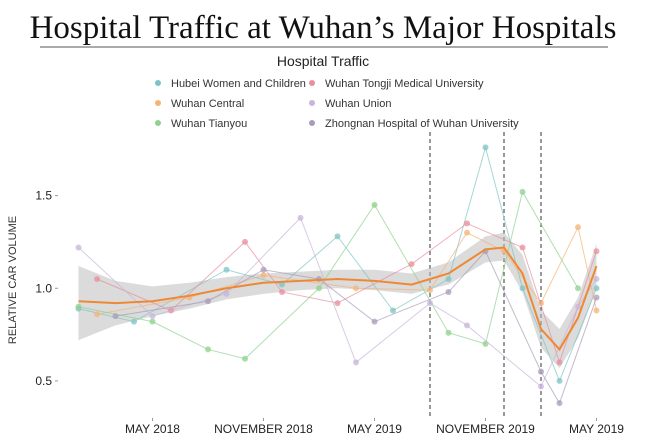  What do you see at coordinates (323, 61) in the screenshot?
I see `legend-title: Hospital Traffic` at bounding box center [323, 61].